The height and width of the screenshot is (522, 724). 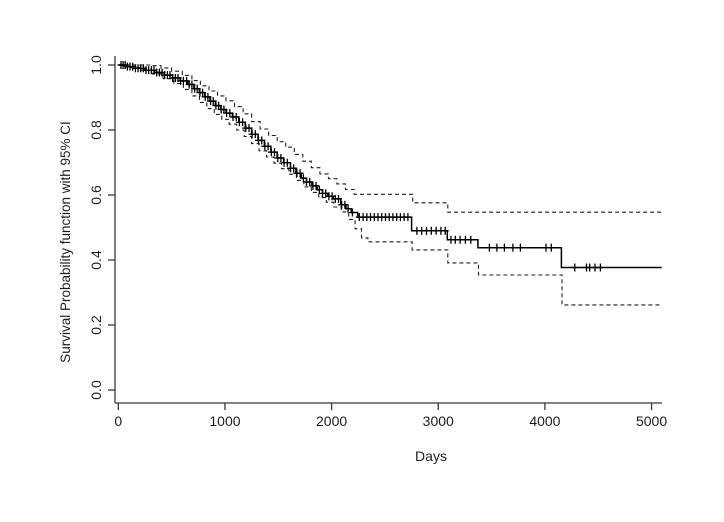 What do you see at coordinates (96, 65) in the screenshot?
I see `y-tick-label: 1.0` at bounding box center [96, 65].